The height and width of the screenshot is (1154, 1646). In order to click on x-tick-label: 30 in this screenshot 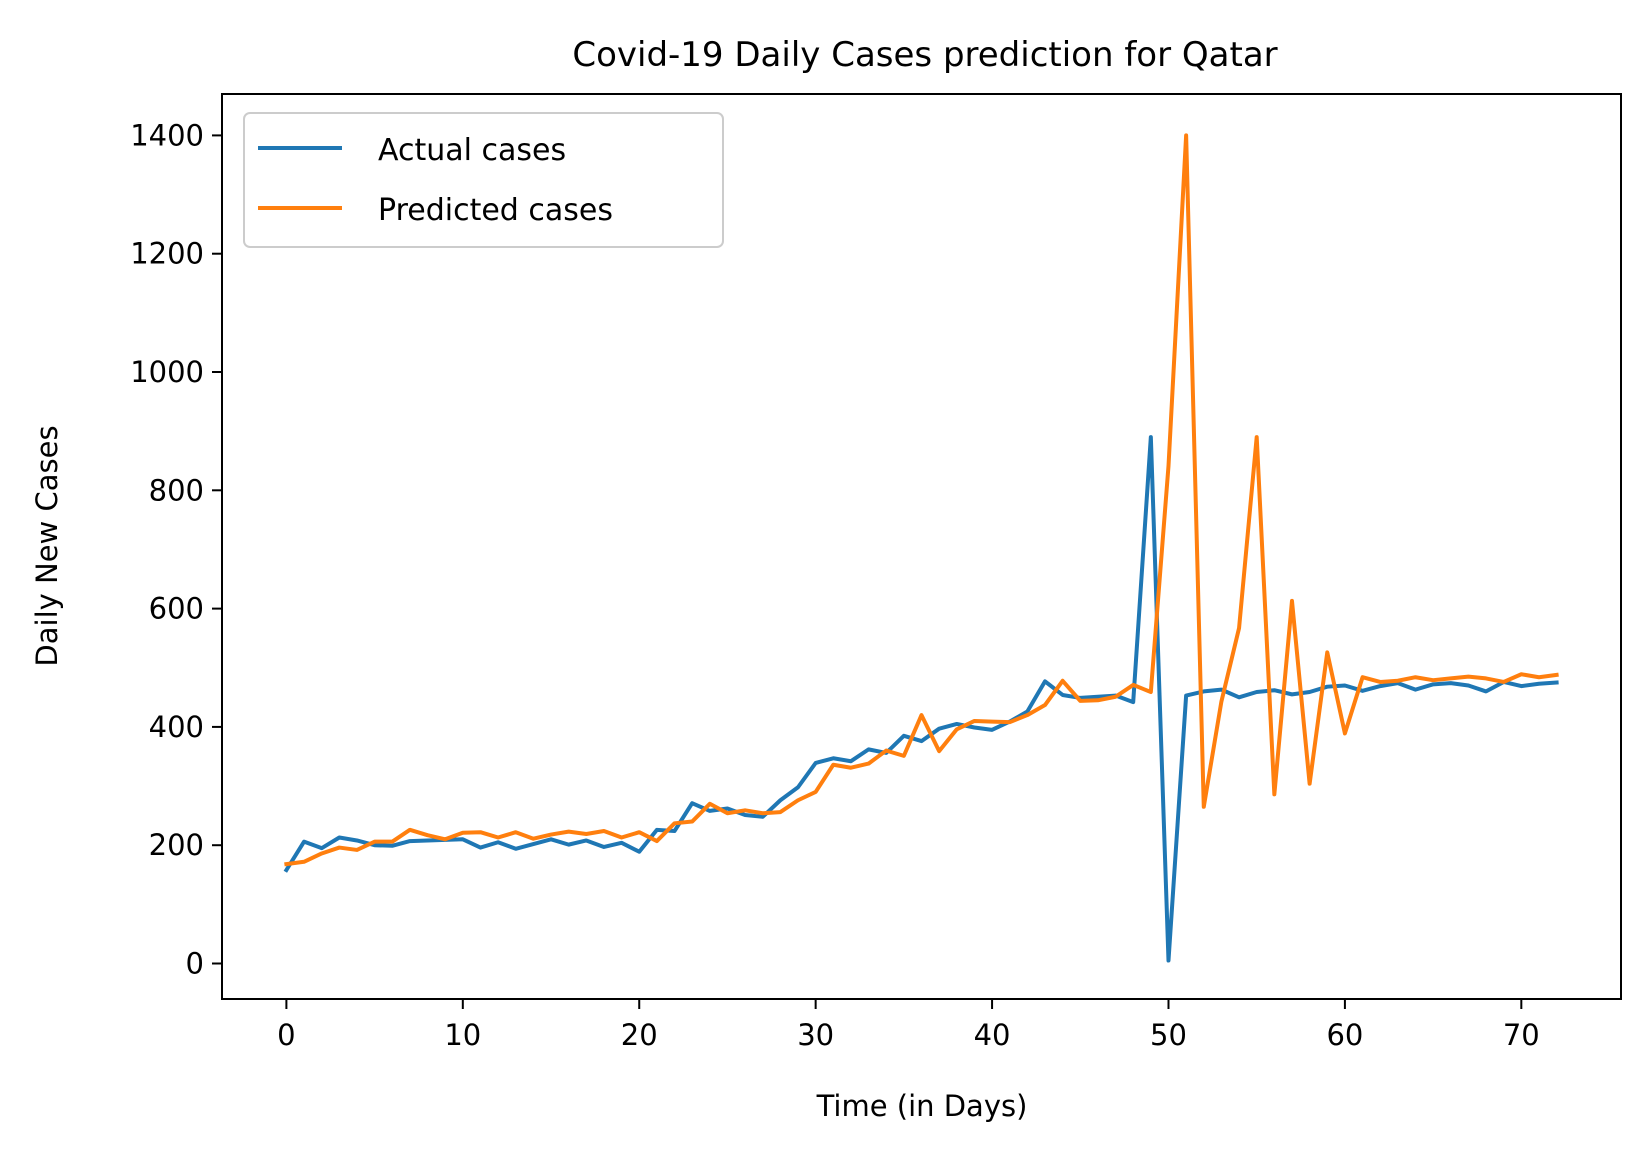, I will do `click(815, 1035)`.